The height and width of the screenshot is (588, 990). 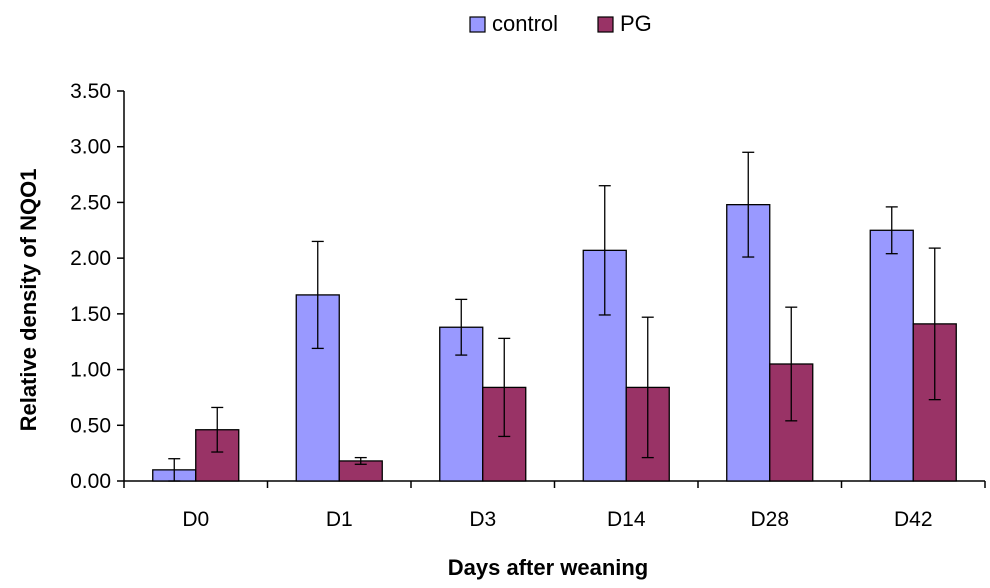 I want to click on y-axis-title: Relative density of NQO1, so click(x=28, y=300).